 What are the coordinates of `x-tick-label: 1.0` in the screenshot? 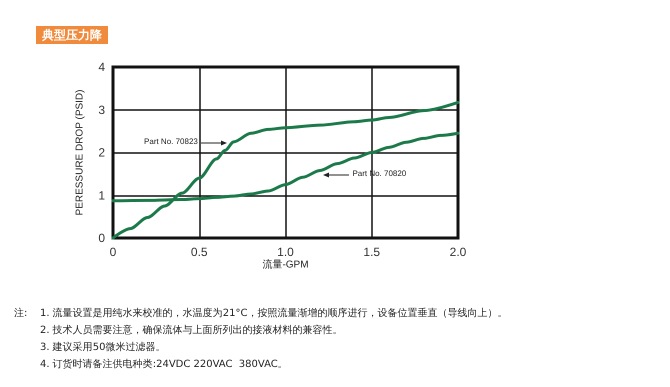 It's located at (285, 252).